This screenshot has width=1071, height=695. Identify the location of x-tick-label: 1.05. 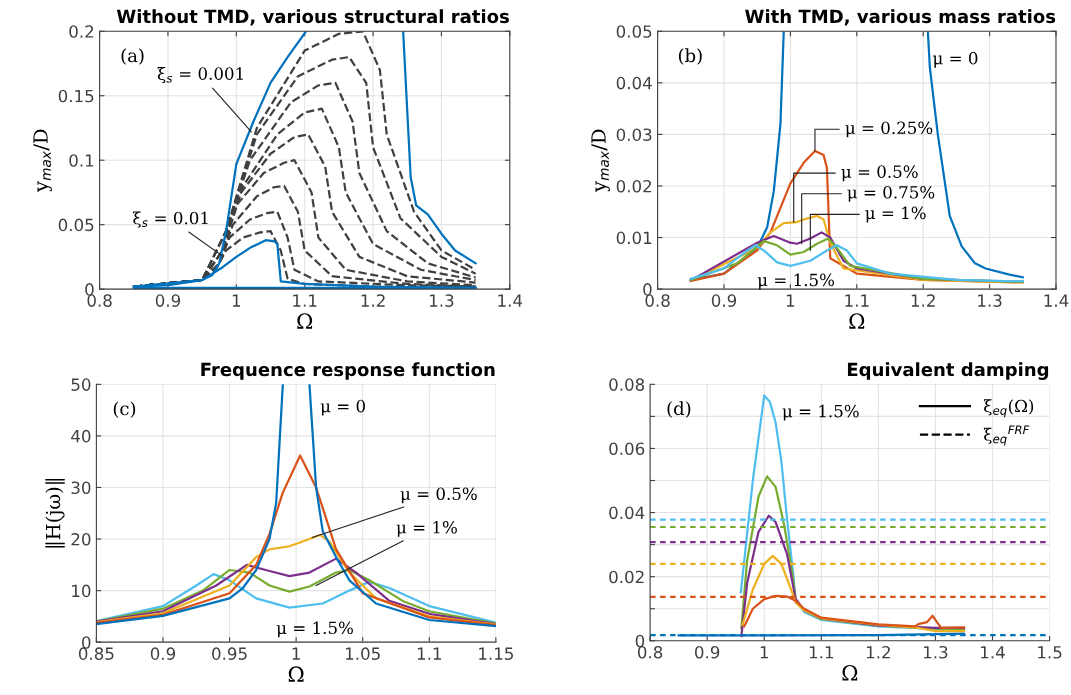
(362, 653).